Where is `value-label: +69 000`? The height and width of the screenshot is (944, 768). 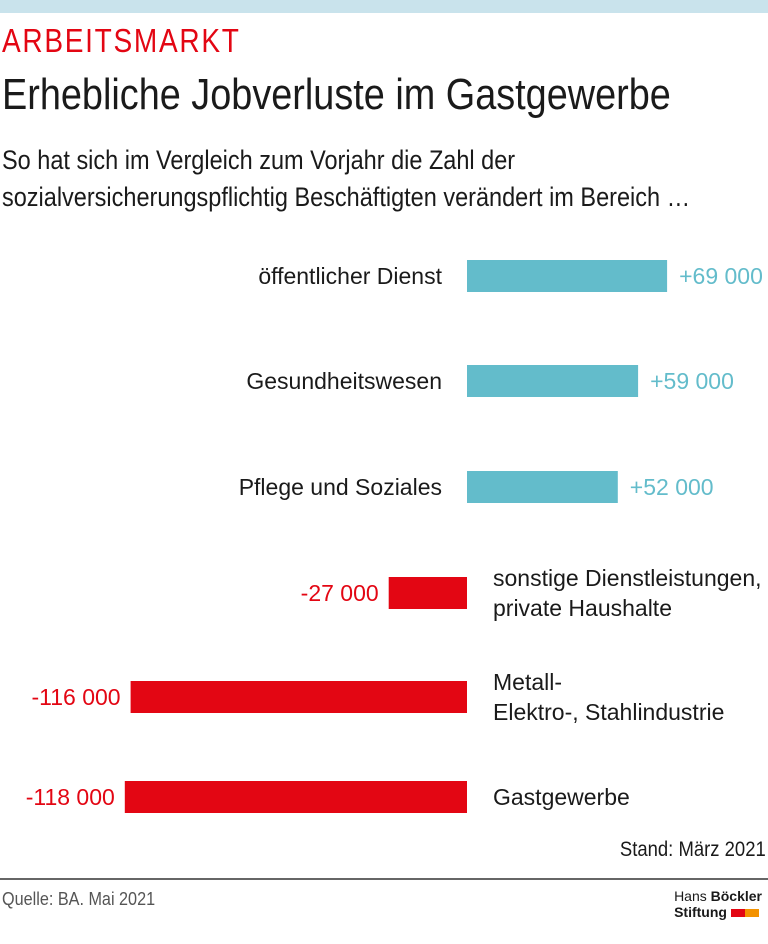
value-label: +69 000 is located at coordinates (721, 276).